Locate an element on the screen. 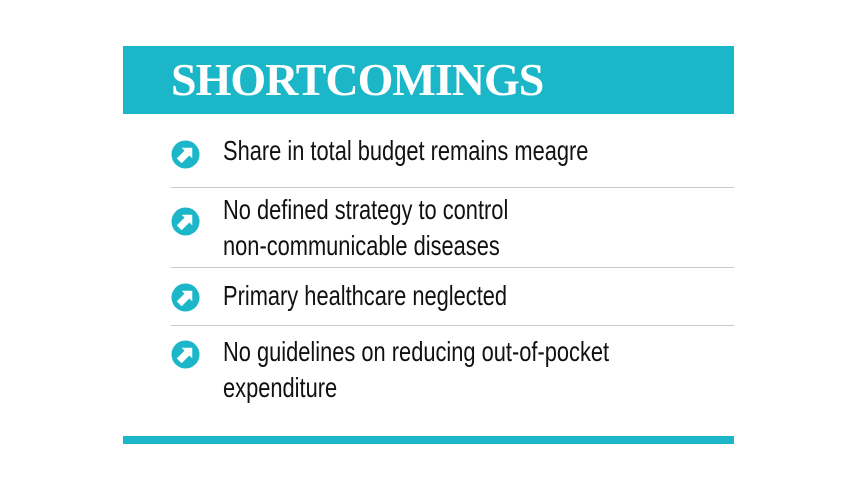 The width and height of the screenshot is (857, 482). list-item-line: Primary healthcare neglected is located at coordinates (365, 295).